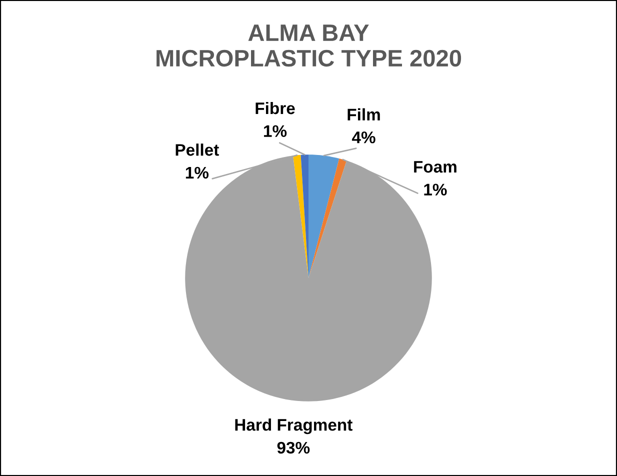 The height and width of the screenshot is (476, 617). What do you see at coordinates (364, 138) in the screenshot?
I see `data-label: 4%` at bounding box center [364, 138].